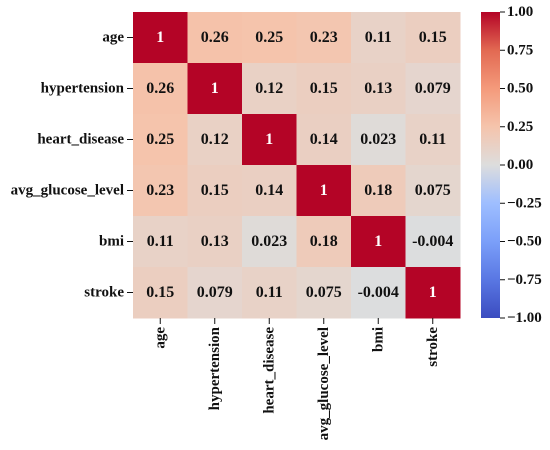  I want to click on cell-value-heart_disease-age: 0.25, so click(160, 139).